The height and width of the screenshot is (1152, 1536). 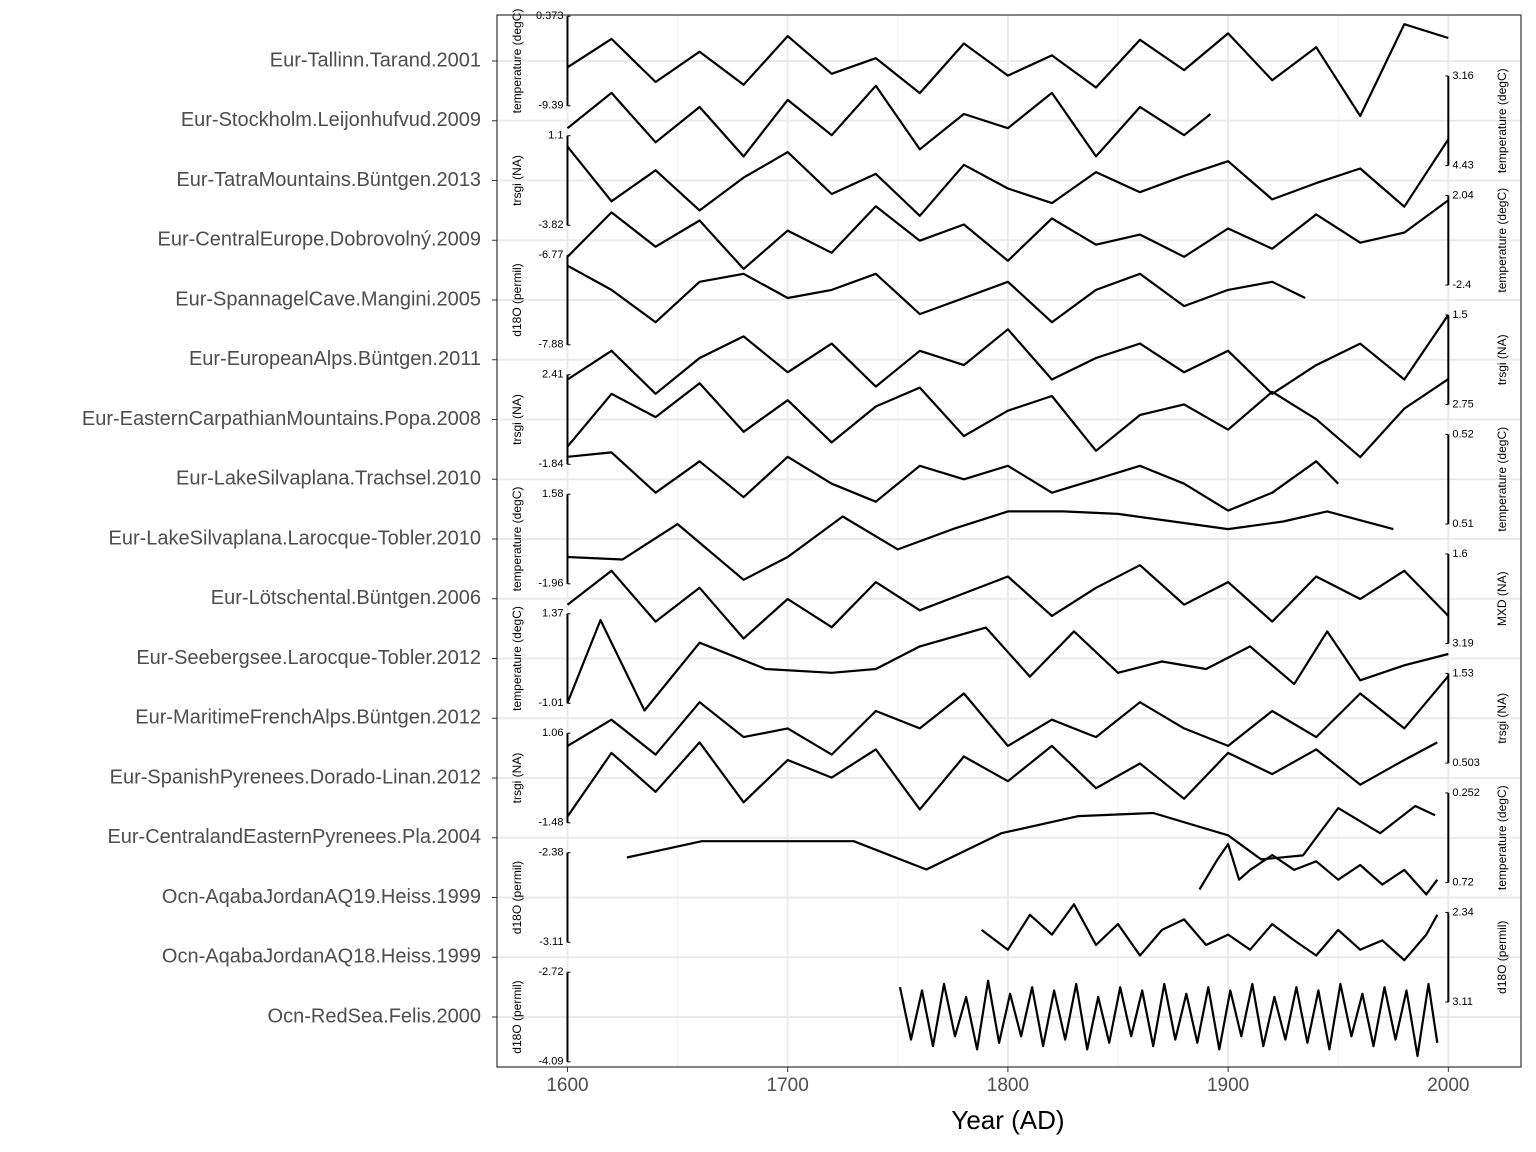 What do you see at coordinates (1466, 793) in the screenshot?
I see `local-tick-label: 0.252` at bounding box center [1466, 793].